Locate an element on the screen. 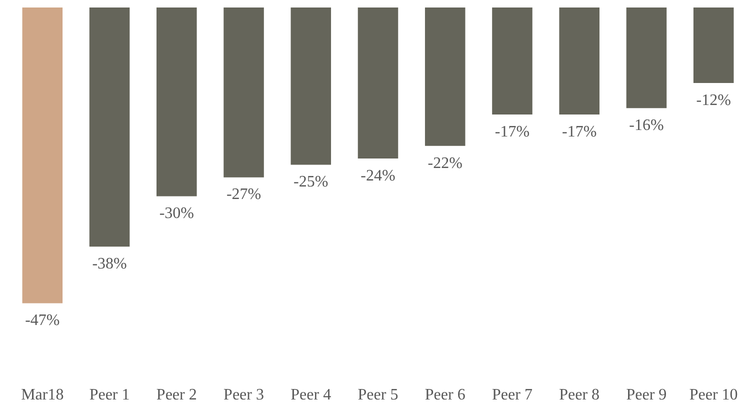 The width and height of the screenshot is (755, 406). data-label: -47% is located at coordinates (42, 321).